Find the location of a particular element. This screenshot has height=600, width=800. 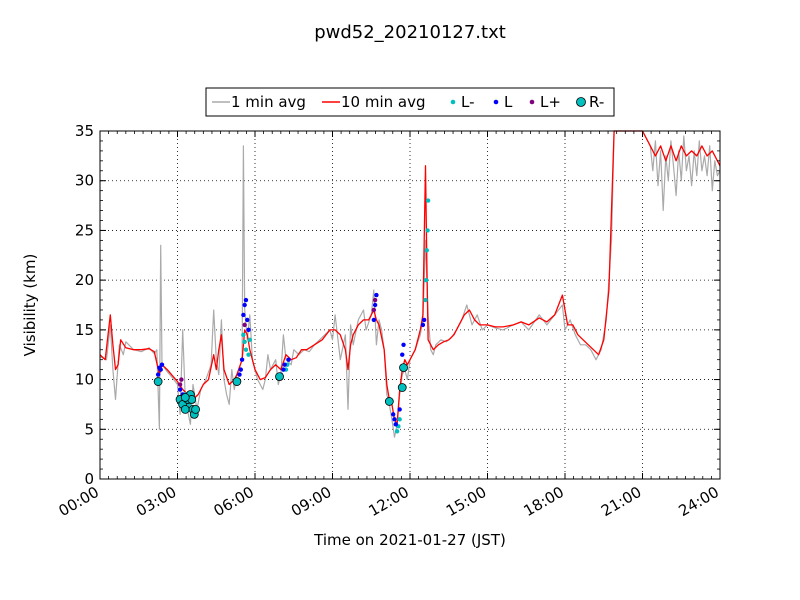

chart-title: pwd52_20210127.txt is located at coordinates (410, 32).